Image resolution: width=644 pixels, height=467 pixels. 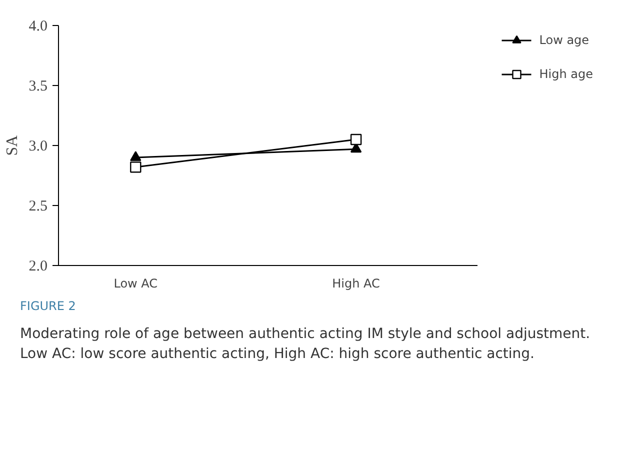 What do you see at coordinates (38, 86) in the screenshot?
I see `y-tick-label: 3.5` at bounding box center [38, 86].